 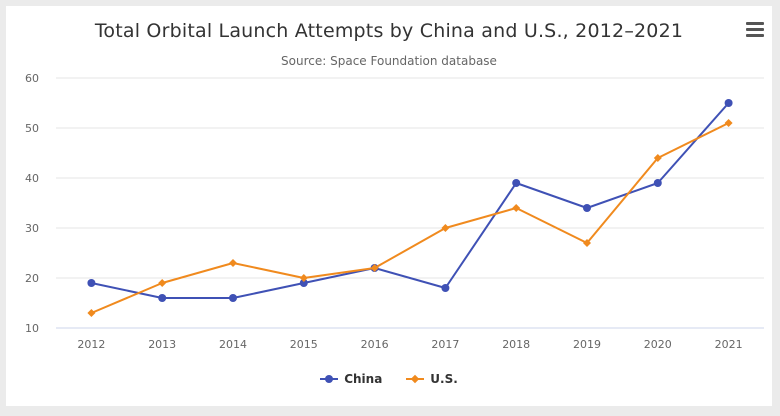 I want to click on x-tick-label: 2021, so click(x=729, y=344).